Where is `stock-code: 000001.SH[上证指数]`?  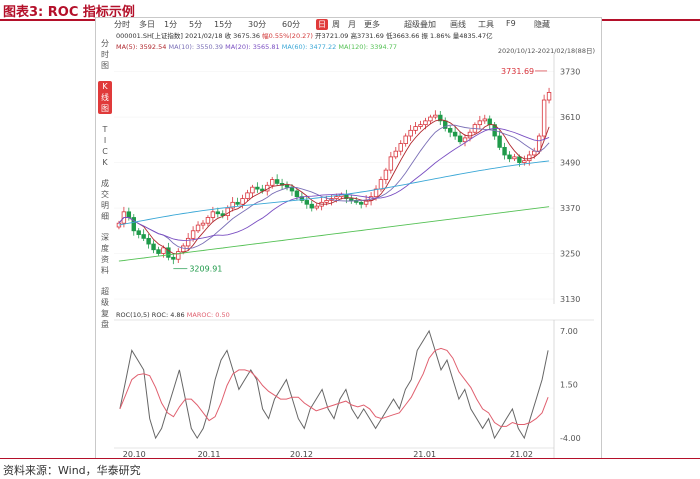 stock-code: 000001.SH[上证指数] is located at coordinates (149, 36).